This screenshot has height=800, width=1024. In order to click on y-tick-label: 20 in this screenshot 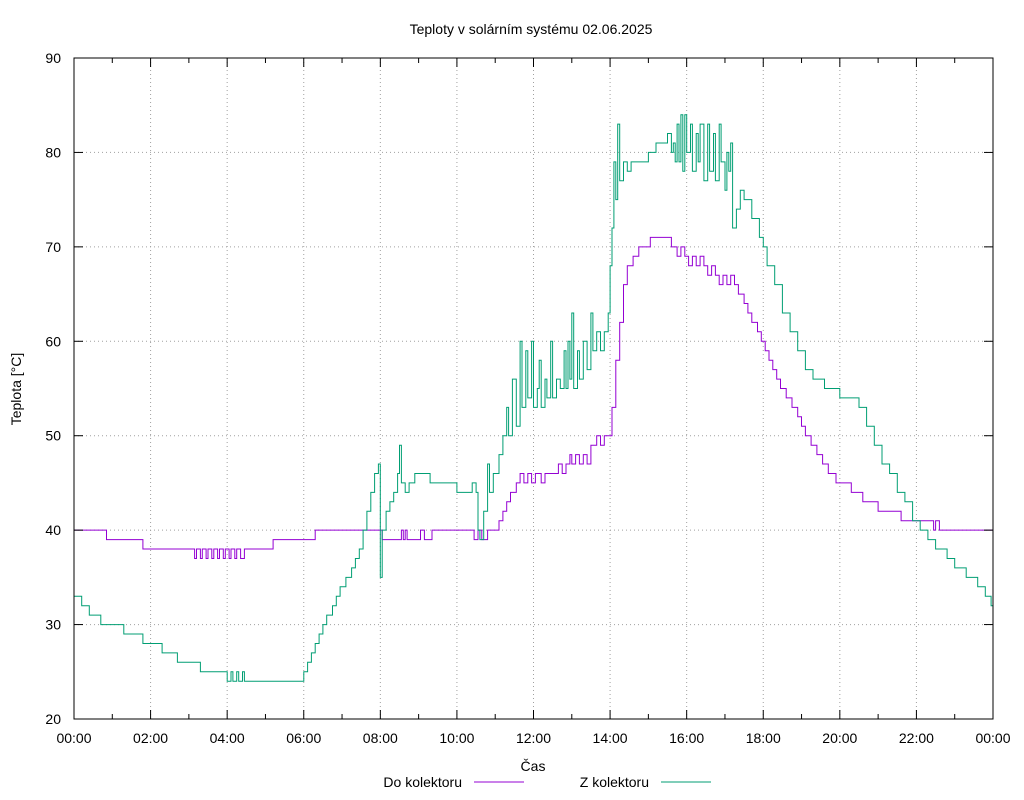, I will do `click(53, 719)`.